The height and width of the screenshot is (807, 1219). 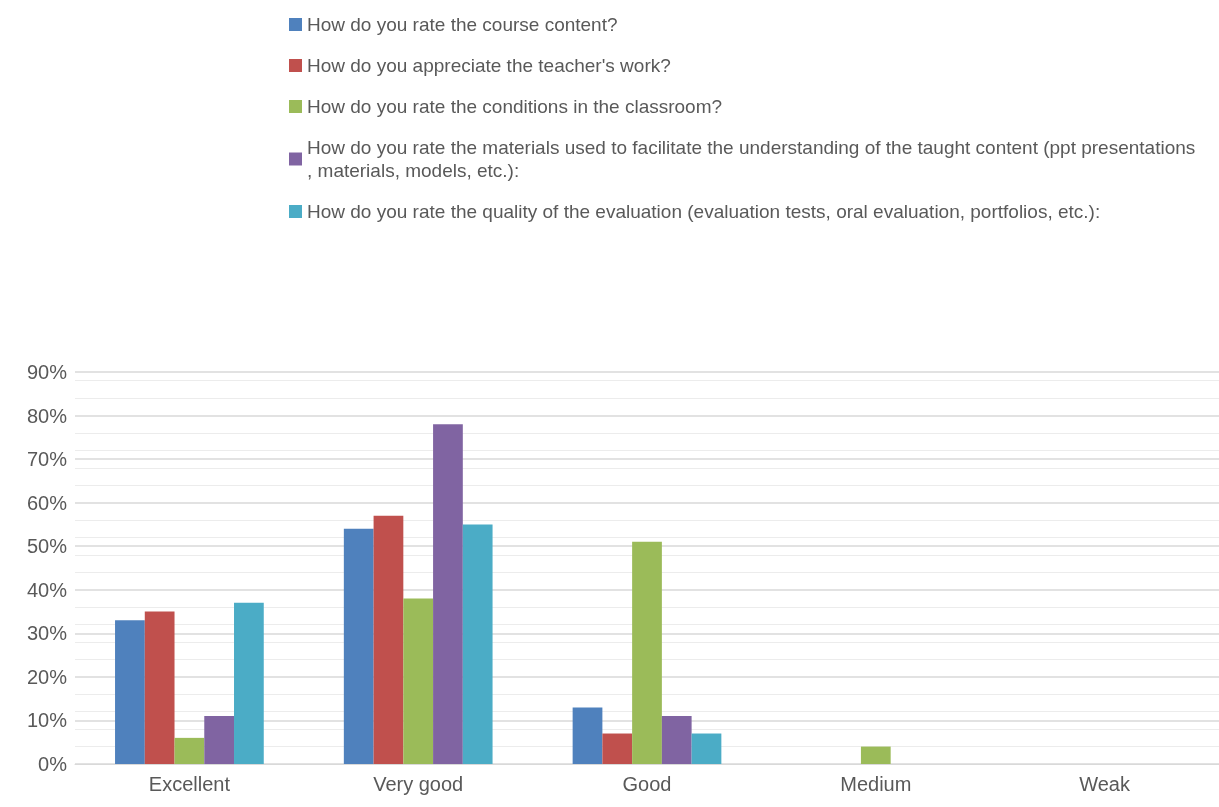 I want to click on y-tick-label: 90%, so click(x=47, y=372).